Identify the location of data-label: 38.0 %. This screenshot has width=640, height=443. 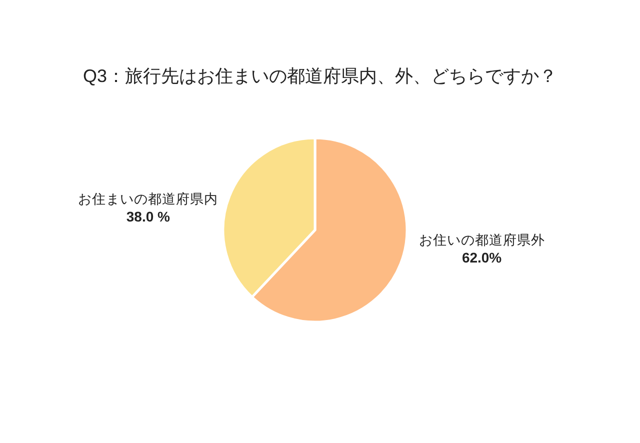
(148, 216).